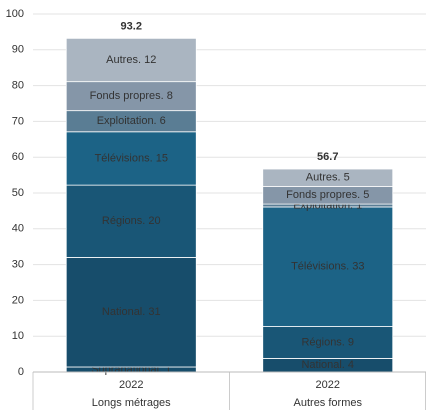 Image resolution: width=426 pixels, height=417 pixels. I want to click on segment-label: Télévisions. 33, so click(327, 267).